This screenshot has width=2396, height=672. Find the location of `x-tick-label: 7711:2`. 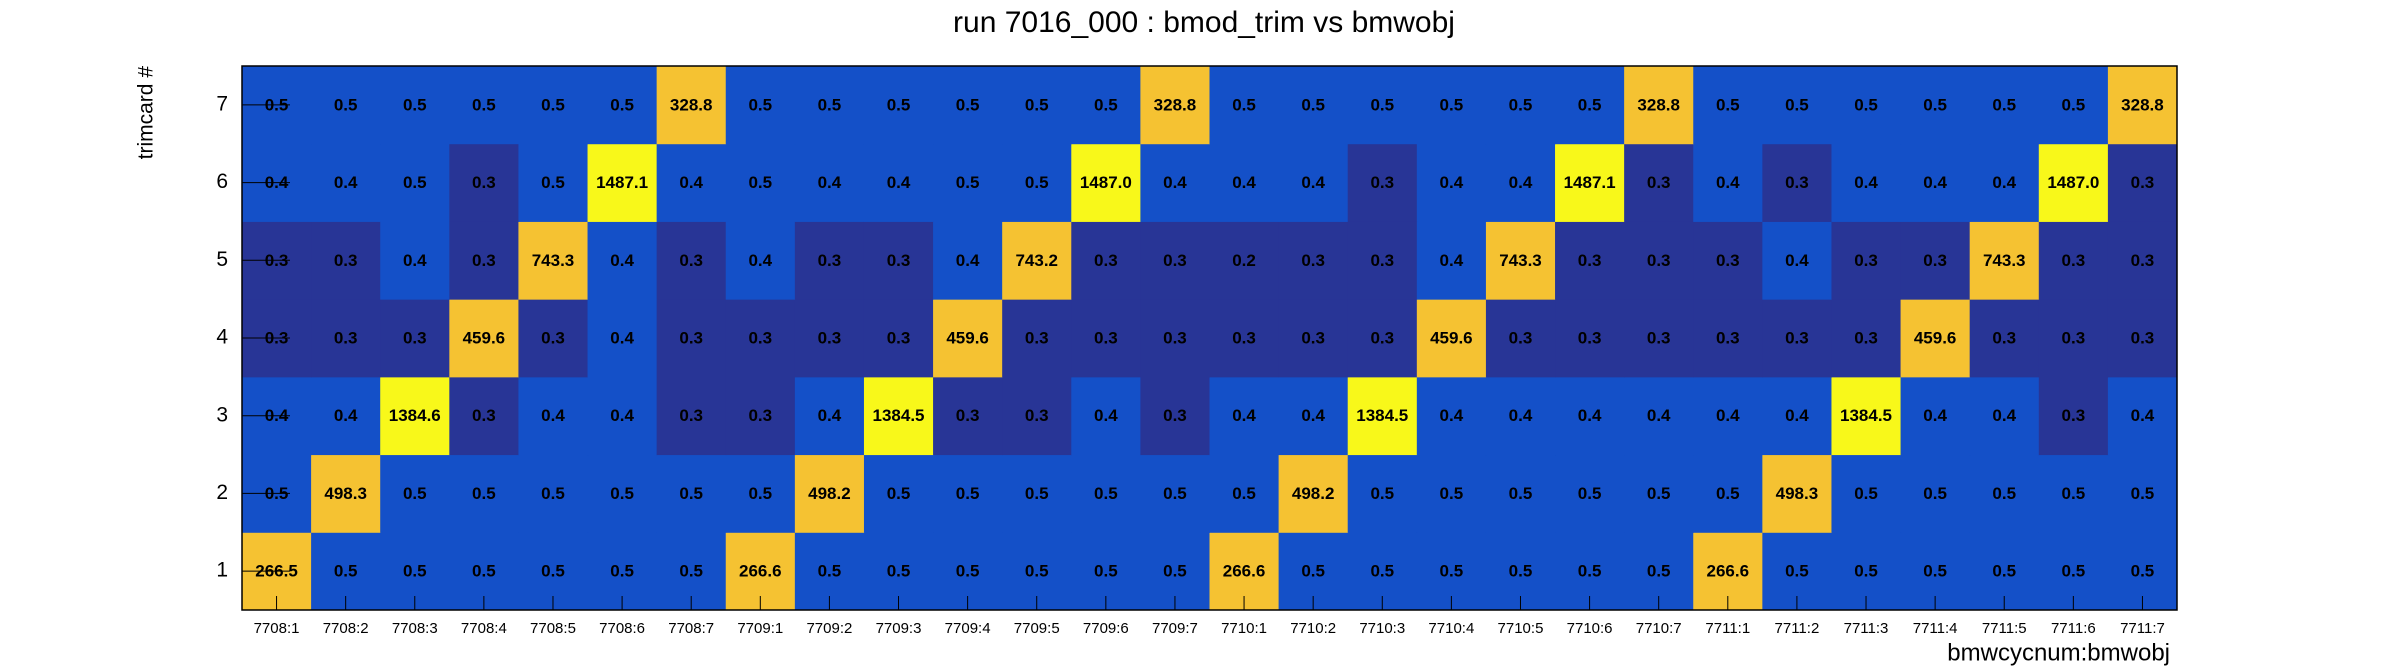

x-tick-label: 7711:2 is located at coordinates (1797, 628).